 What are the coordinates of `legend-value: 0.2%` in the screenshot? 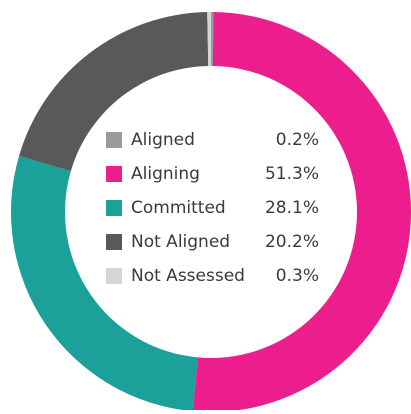 It's located at (297, 140).